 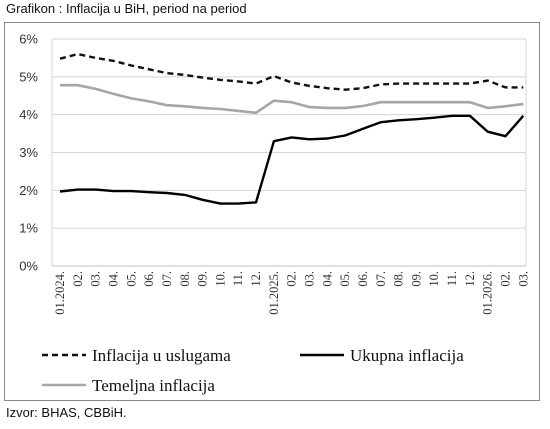 I want to click on x-tick-label: 01.2025., so click(x=274, y=293).